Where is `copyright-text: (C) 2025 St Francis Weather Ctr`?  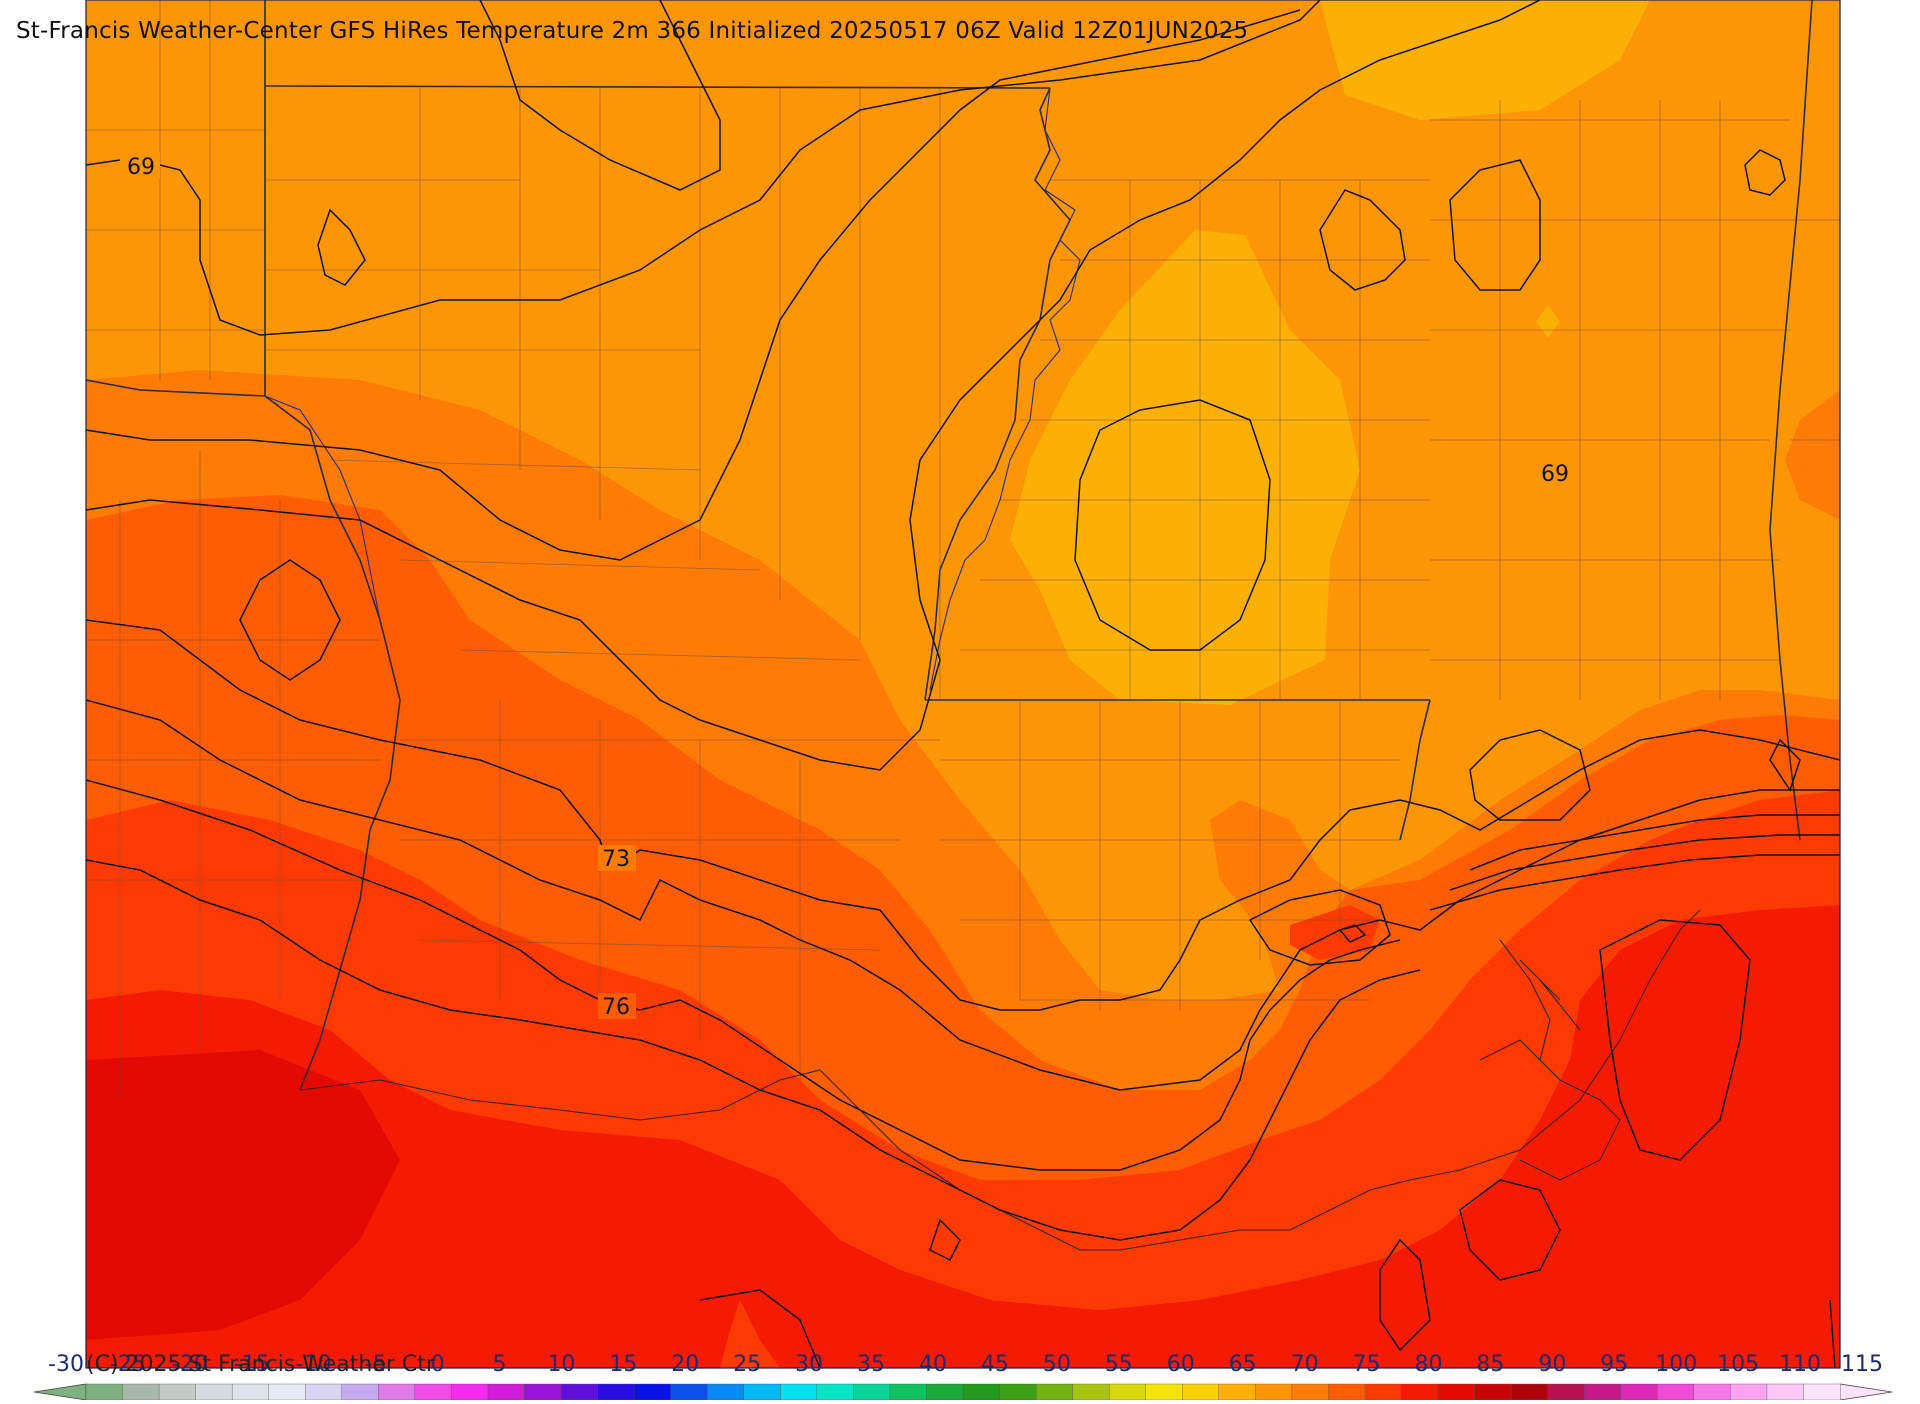
copyright-text: (C) 2025 St Francis Weather Ctr is located at coordinates (260, 1364).